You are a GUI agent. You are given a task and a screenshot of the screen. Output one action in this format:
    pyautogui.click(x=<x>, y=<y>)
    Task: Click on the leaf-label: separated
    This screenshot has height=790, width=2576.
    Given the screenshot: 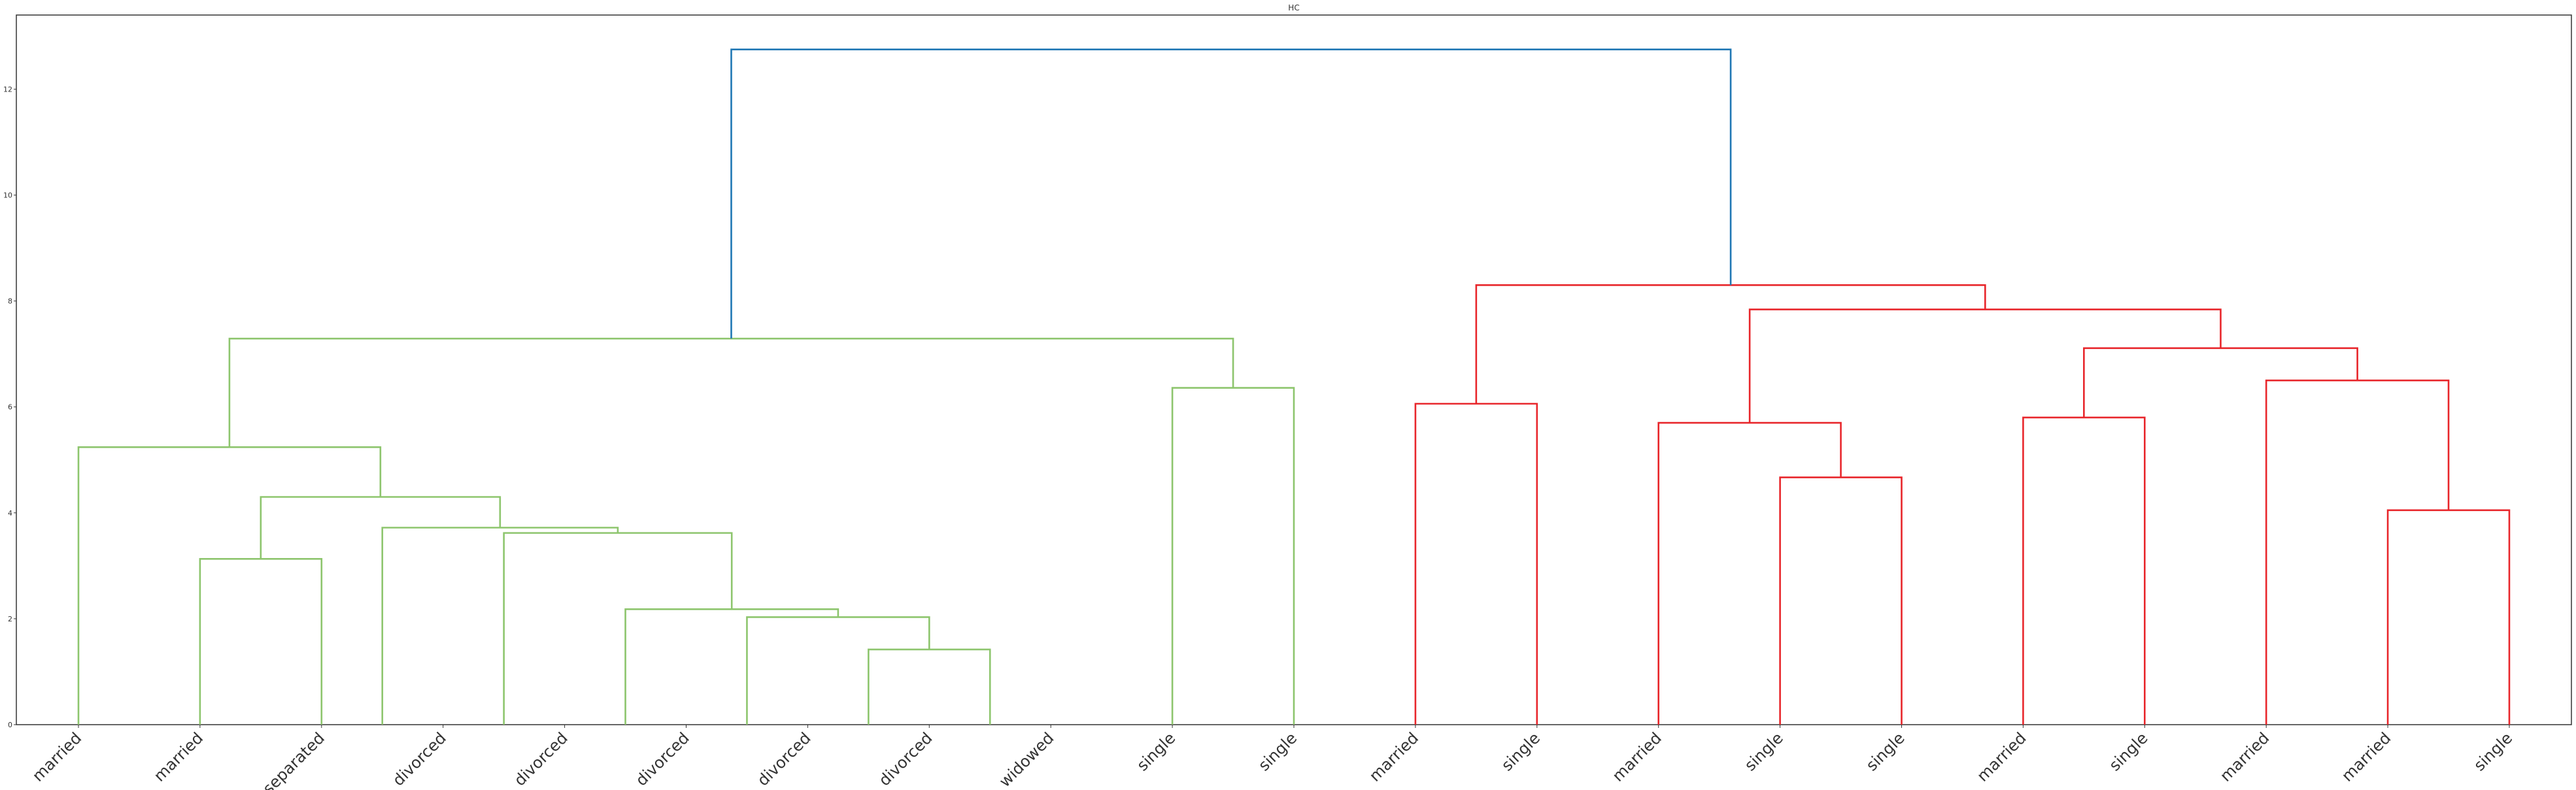 What is the action you would take?
    pyautogui.click(x=294, y=759)
    